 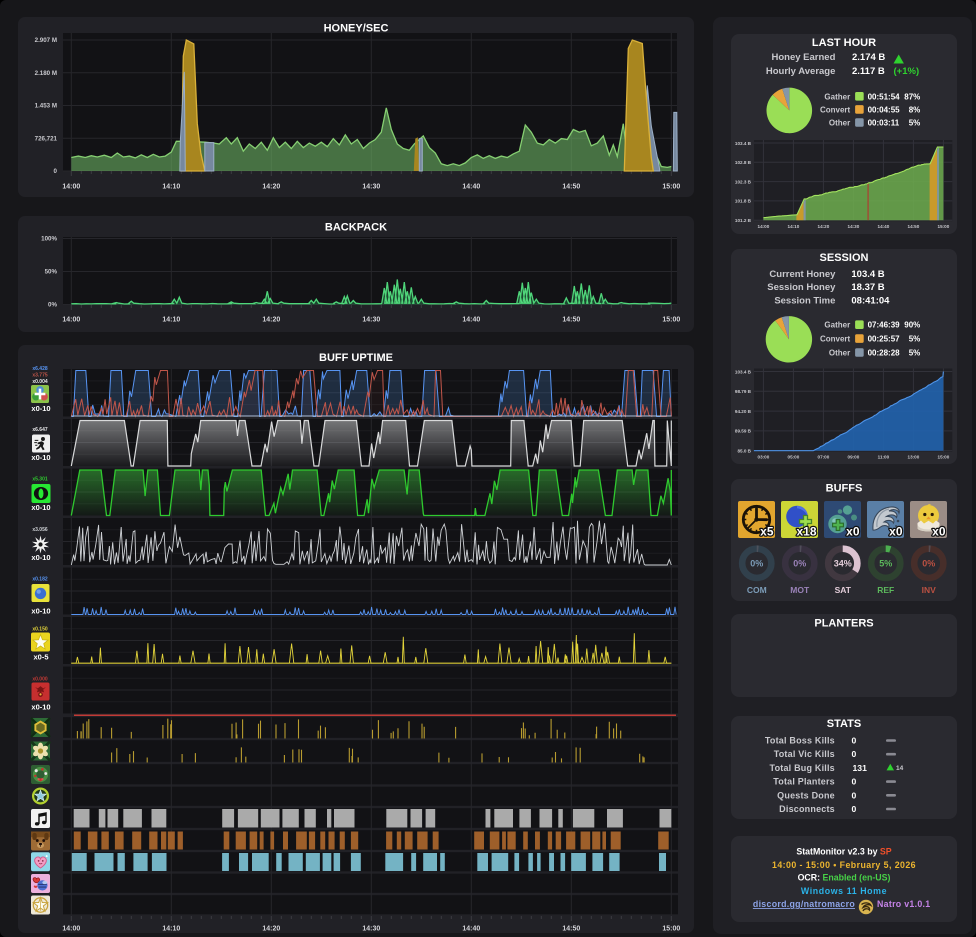 What do you see at coordinates (804, 782) in the screenshot?
I see `svg-text: Total Planters` at bounding box center [804, 782].